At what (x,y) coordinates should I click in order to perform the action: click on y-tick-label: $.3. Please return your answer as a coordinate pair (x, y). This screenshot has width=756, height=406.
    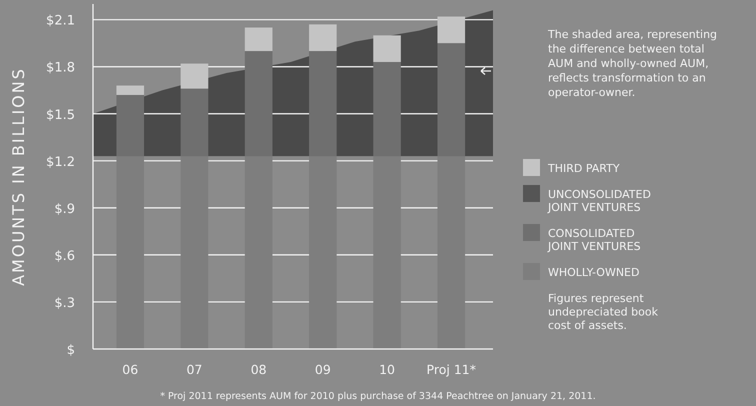
    Looking at the image, I should click on (64, 303).